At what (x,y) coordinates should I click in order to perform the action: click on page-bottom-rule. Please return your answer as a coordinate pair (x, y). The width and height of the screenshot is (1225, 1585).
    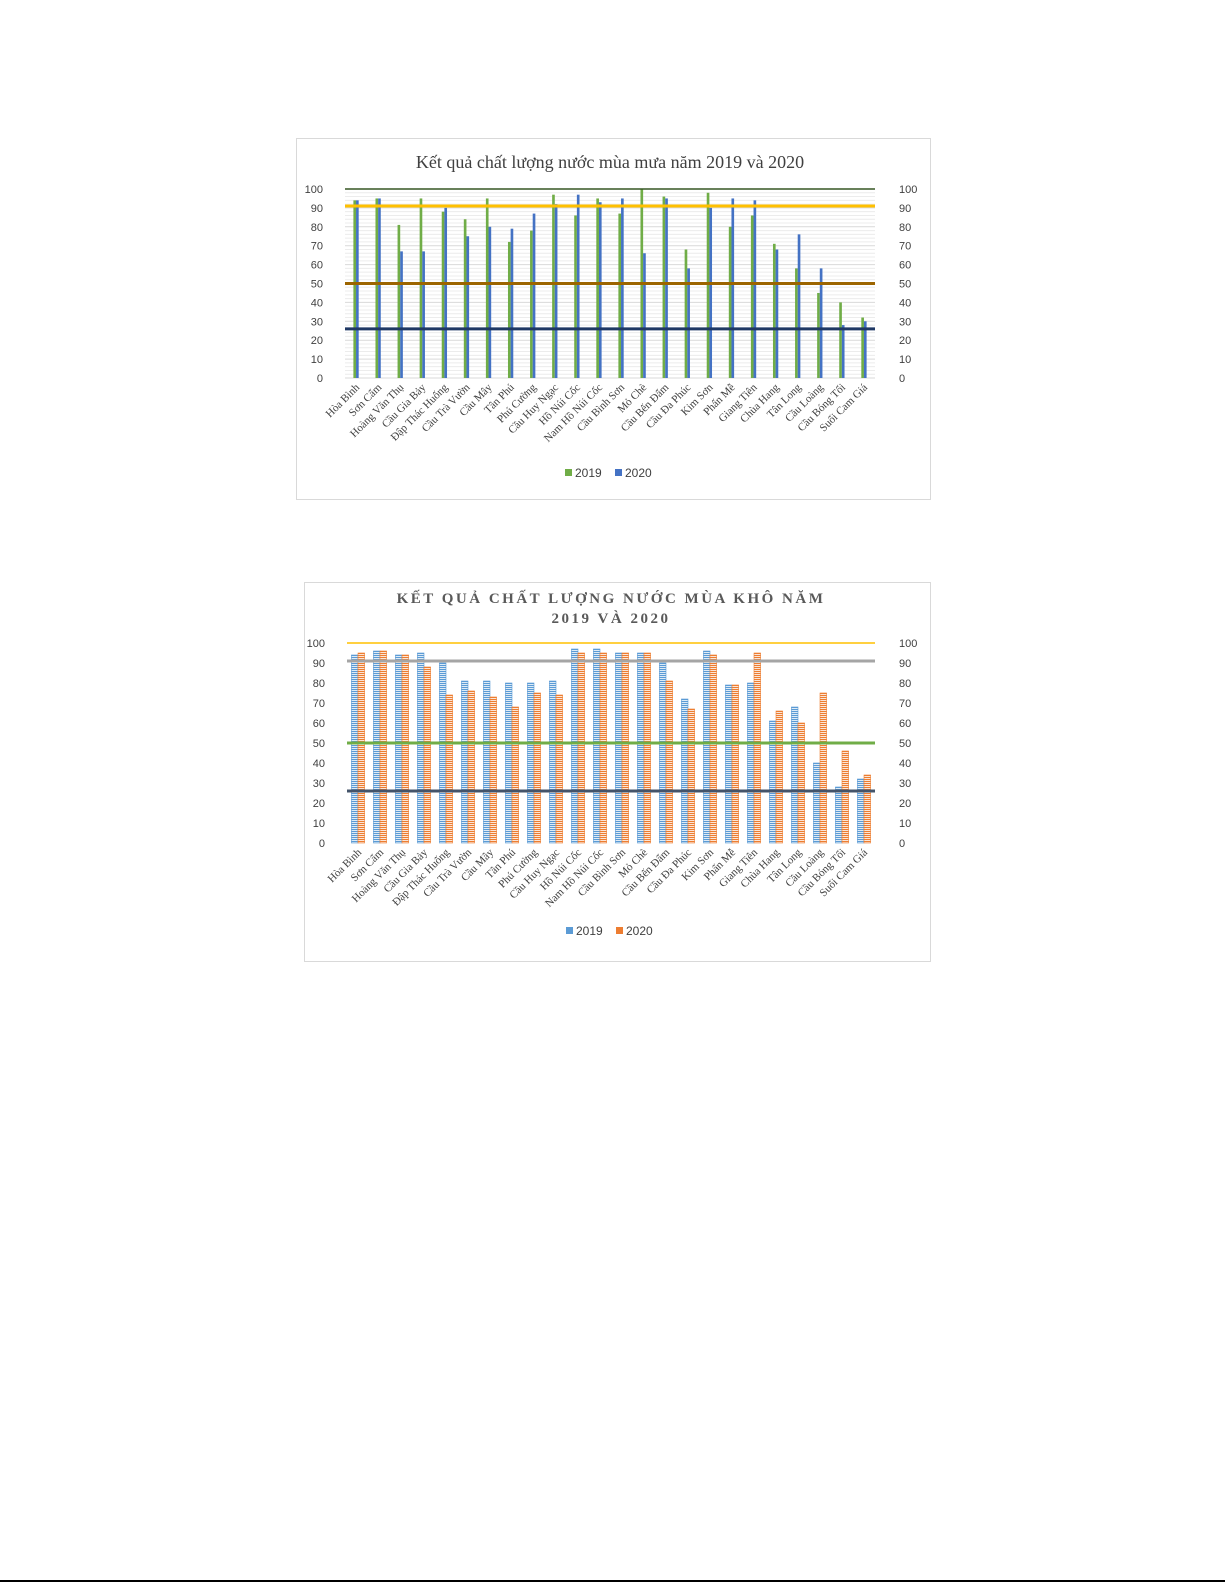
    Looking at the image, I should click on (612, 1581).